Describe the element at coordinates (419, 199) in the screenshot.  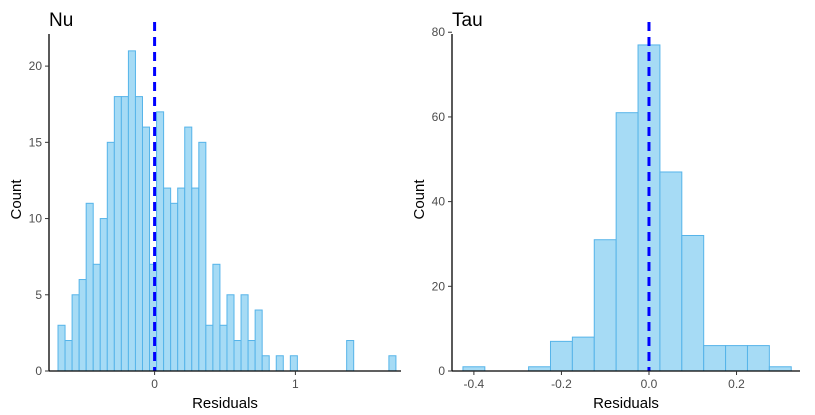
I see `y-axis-label-tau: Count` at that location.